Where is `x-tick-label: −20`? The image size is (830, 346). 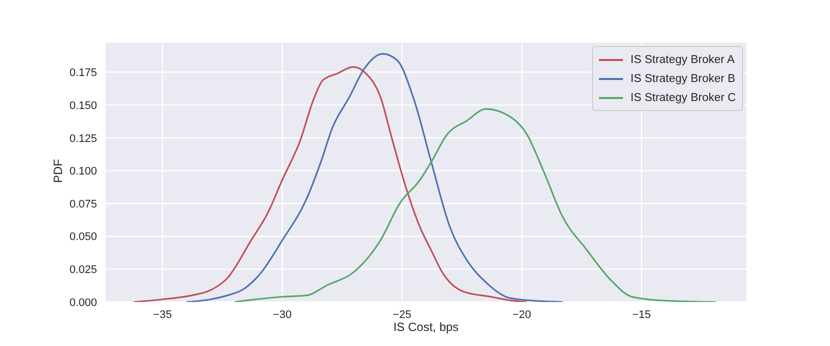 x-tick-label: −20 is located at coordinates (522, 314).